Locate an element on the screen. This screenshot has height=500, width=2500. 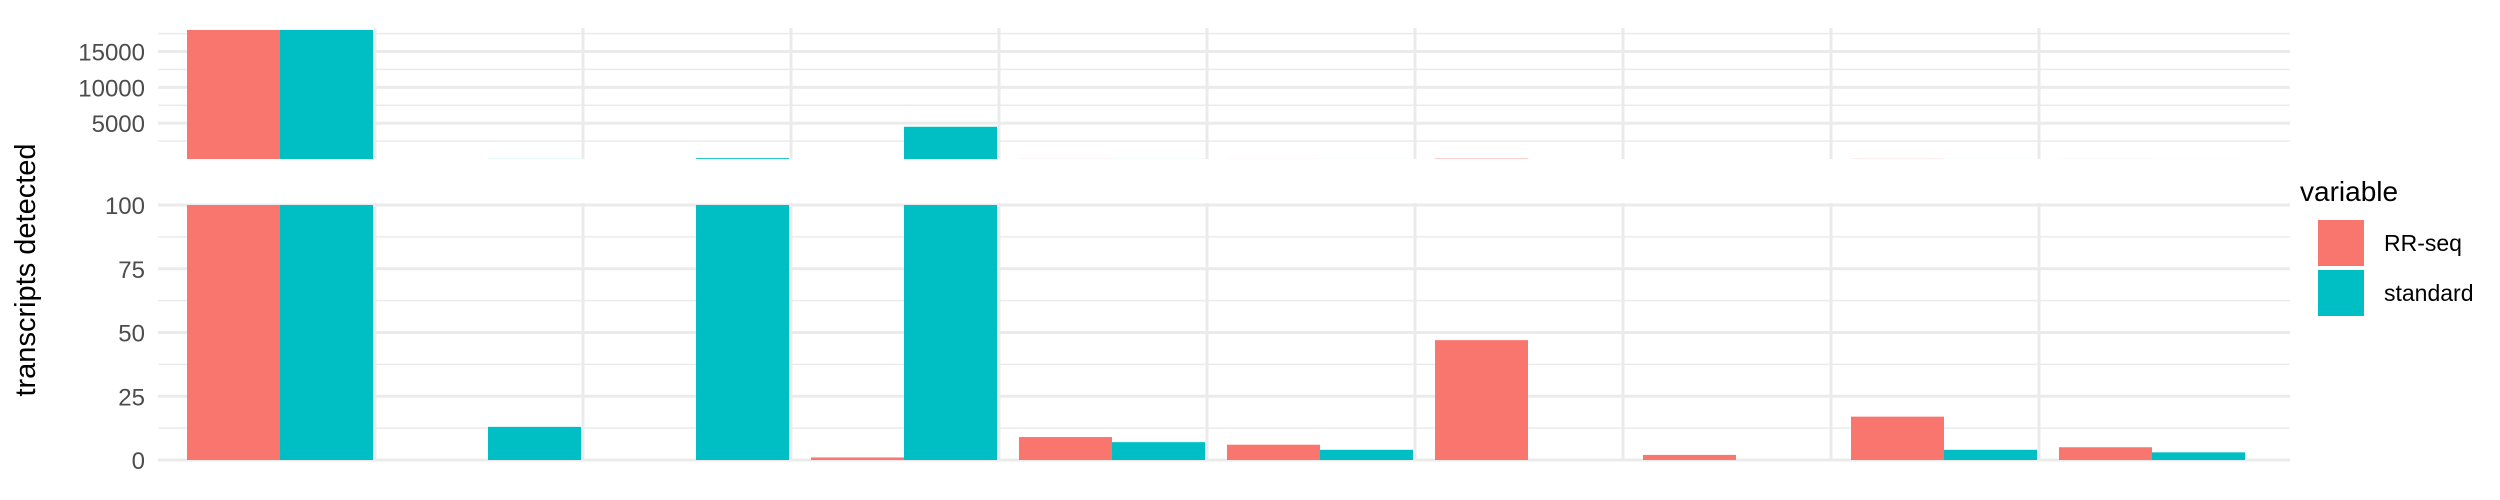
y-tick-label: 5000 is located at coordinates (118, 124).